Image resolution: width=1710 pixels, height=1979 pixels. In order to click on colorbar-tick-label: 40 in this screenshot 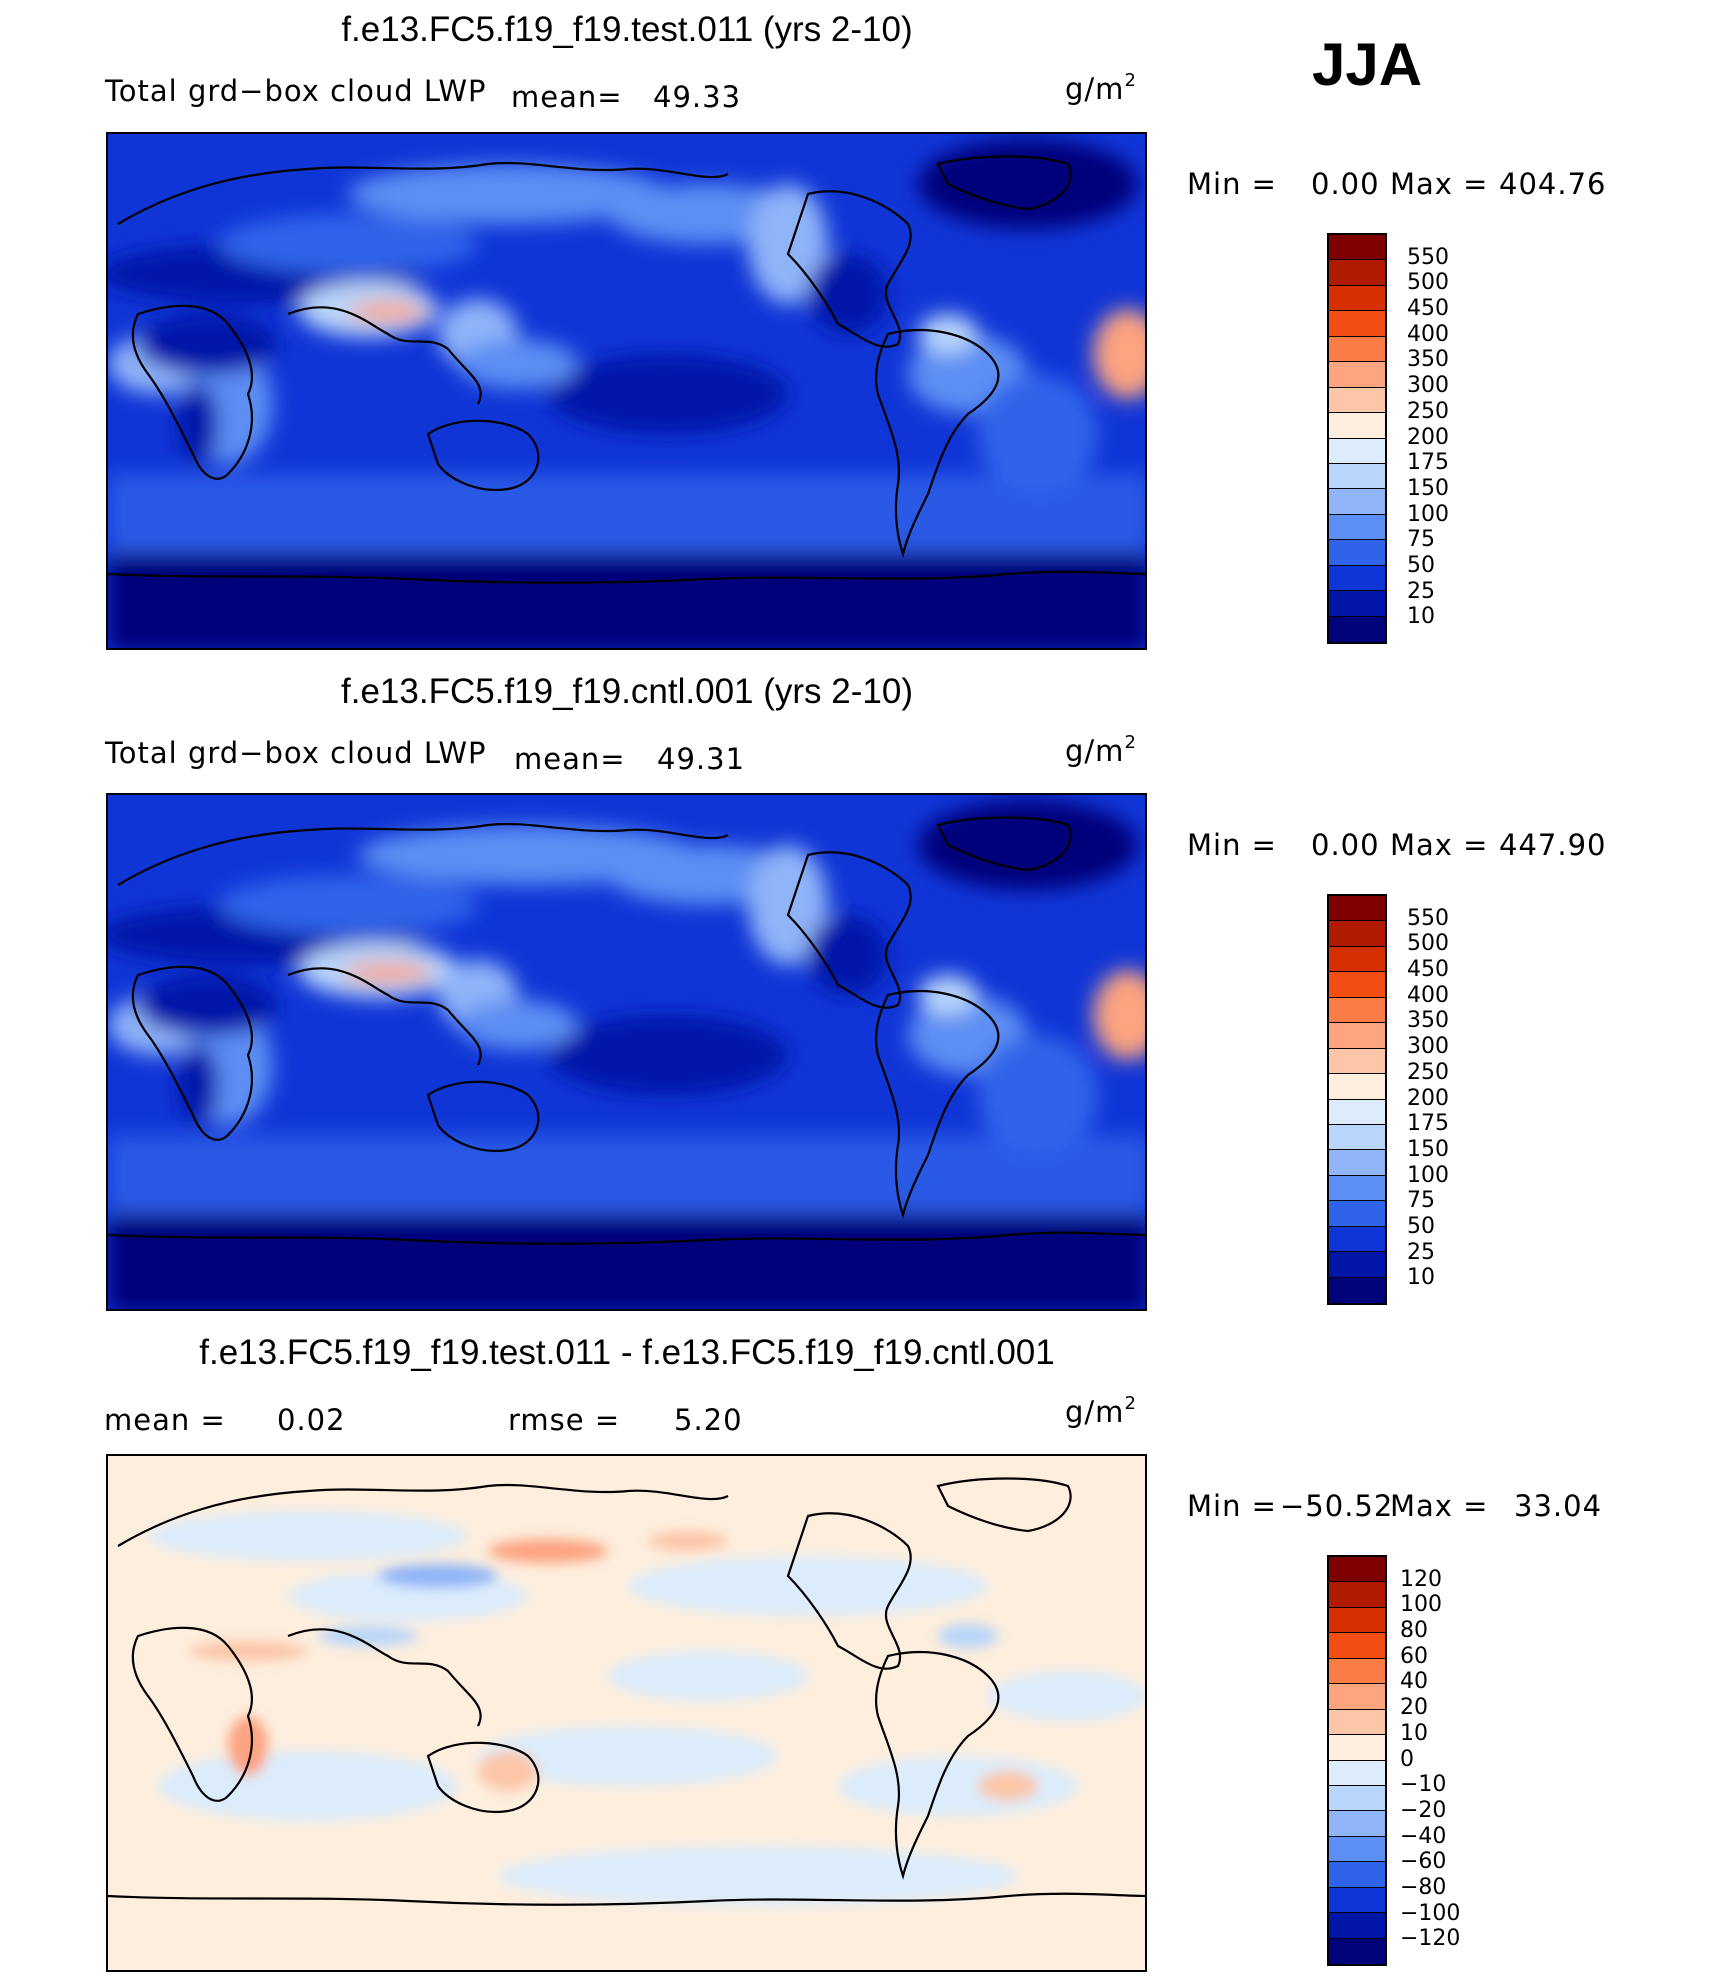, I will do `click(1414, 1682)`.